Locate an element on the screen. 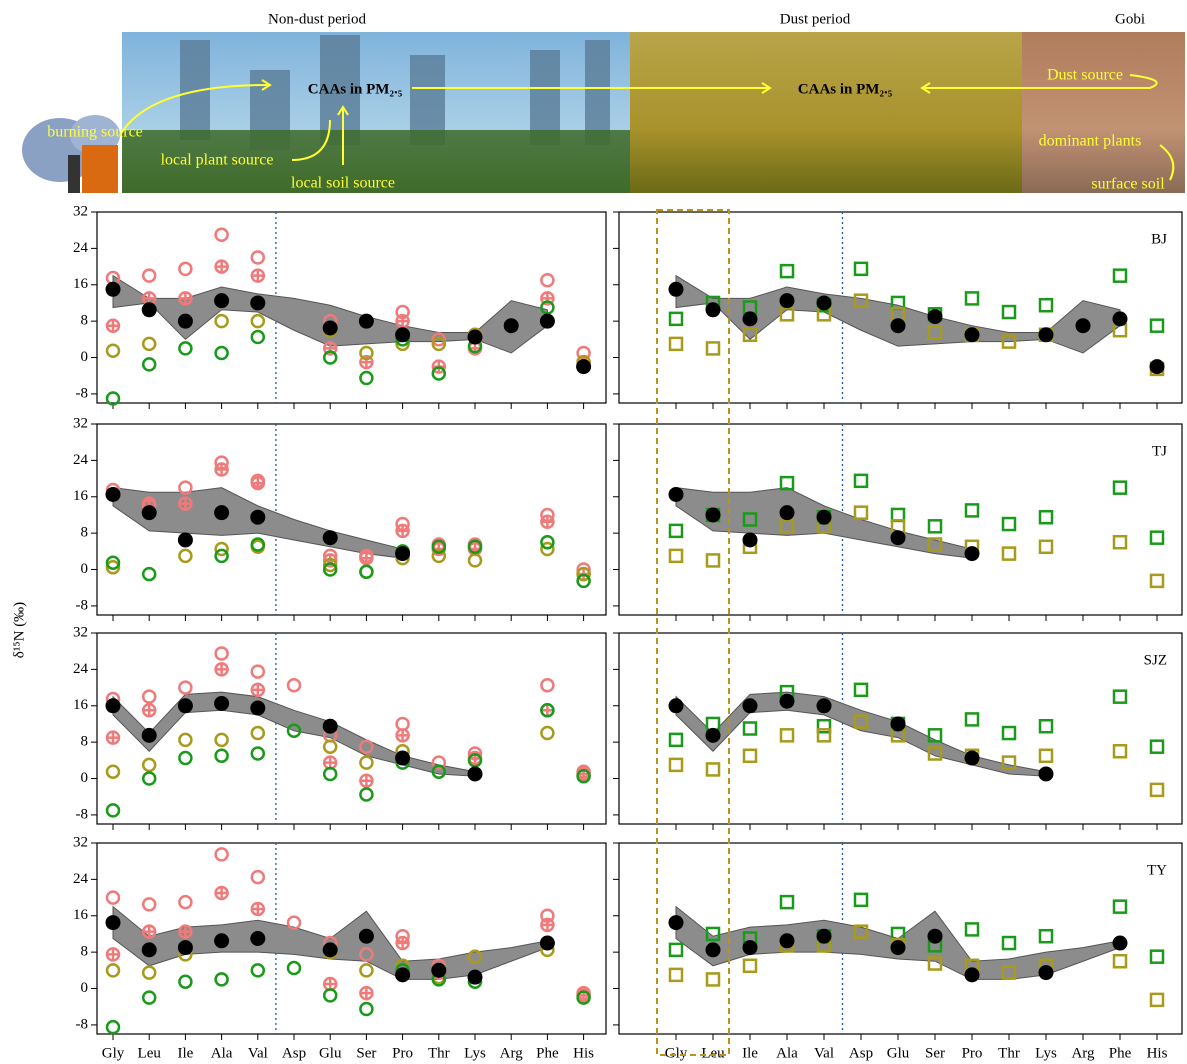  caa-label: CAAs in PM₂.₅ is located at coordinates (355, 89).